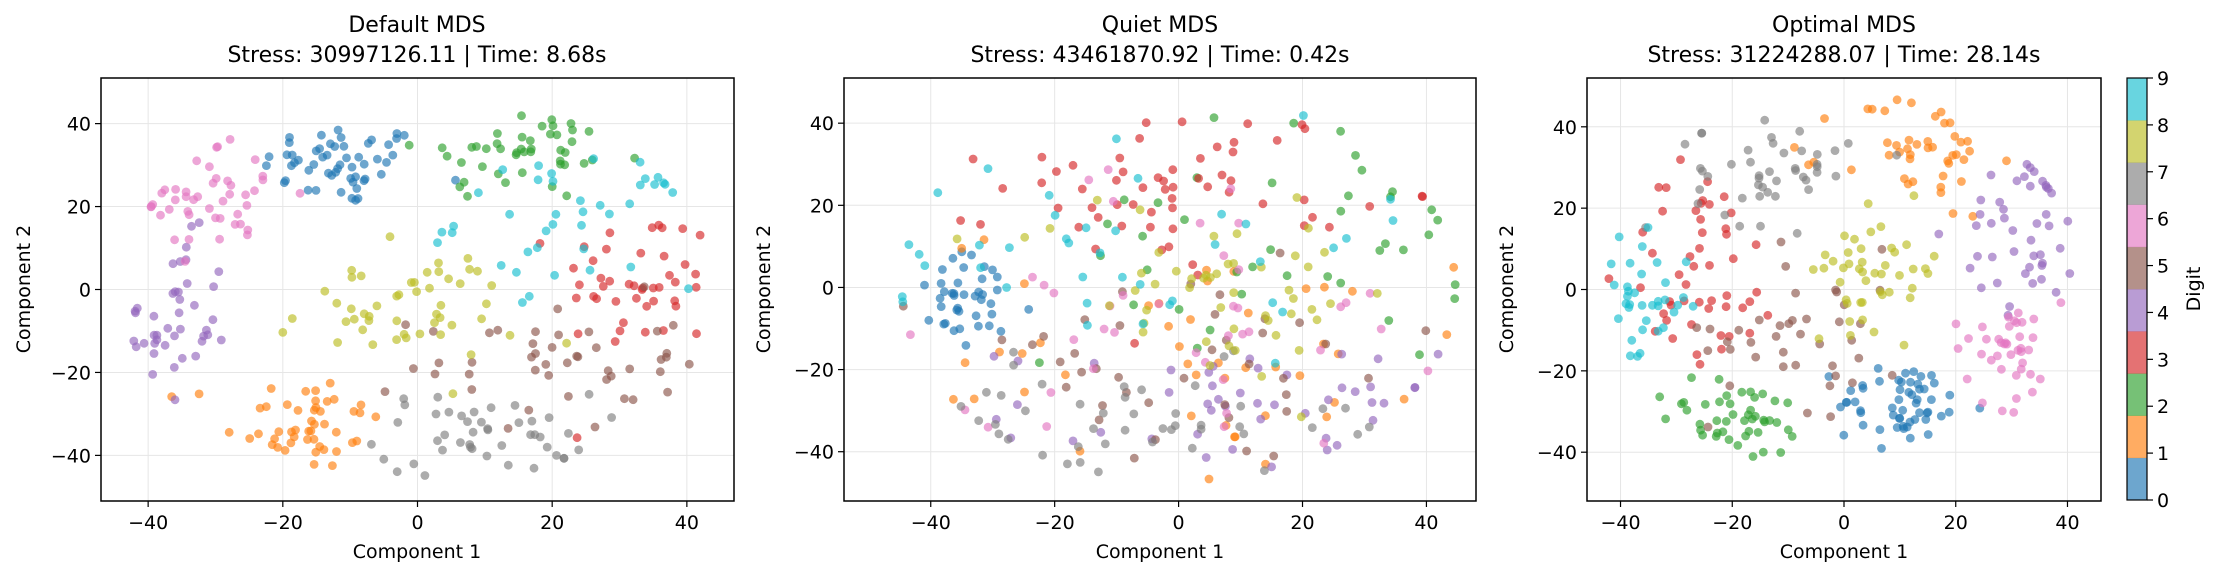 The width and height of the screenshot is (2213, 577). What do you see at coordinates (1557, 372) in the screenshot?
I see `y-tick-label: −20` at bounding box center [1557, 372].